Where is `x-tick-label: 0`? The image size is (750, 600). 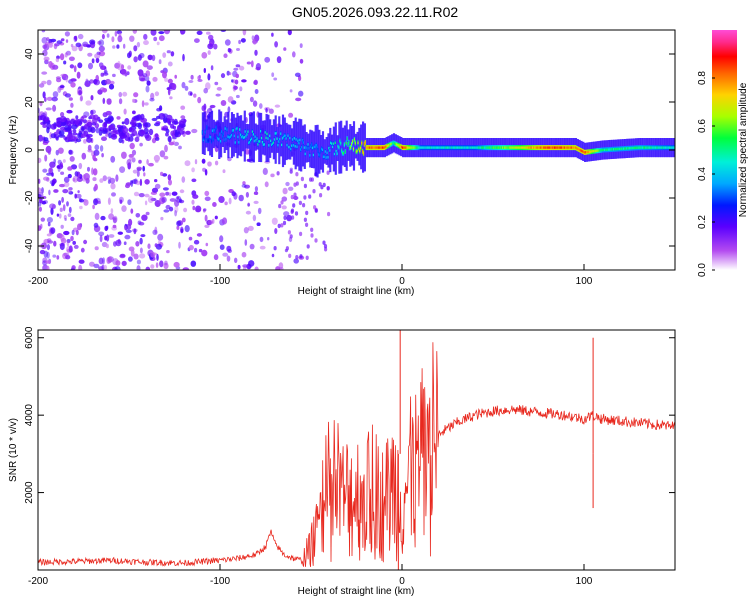 x-tick-label: 0 is located at coordinates (402, 581).